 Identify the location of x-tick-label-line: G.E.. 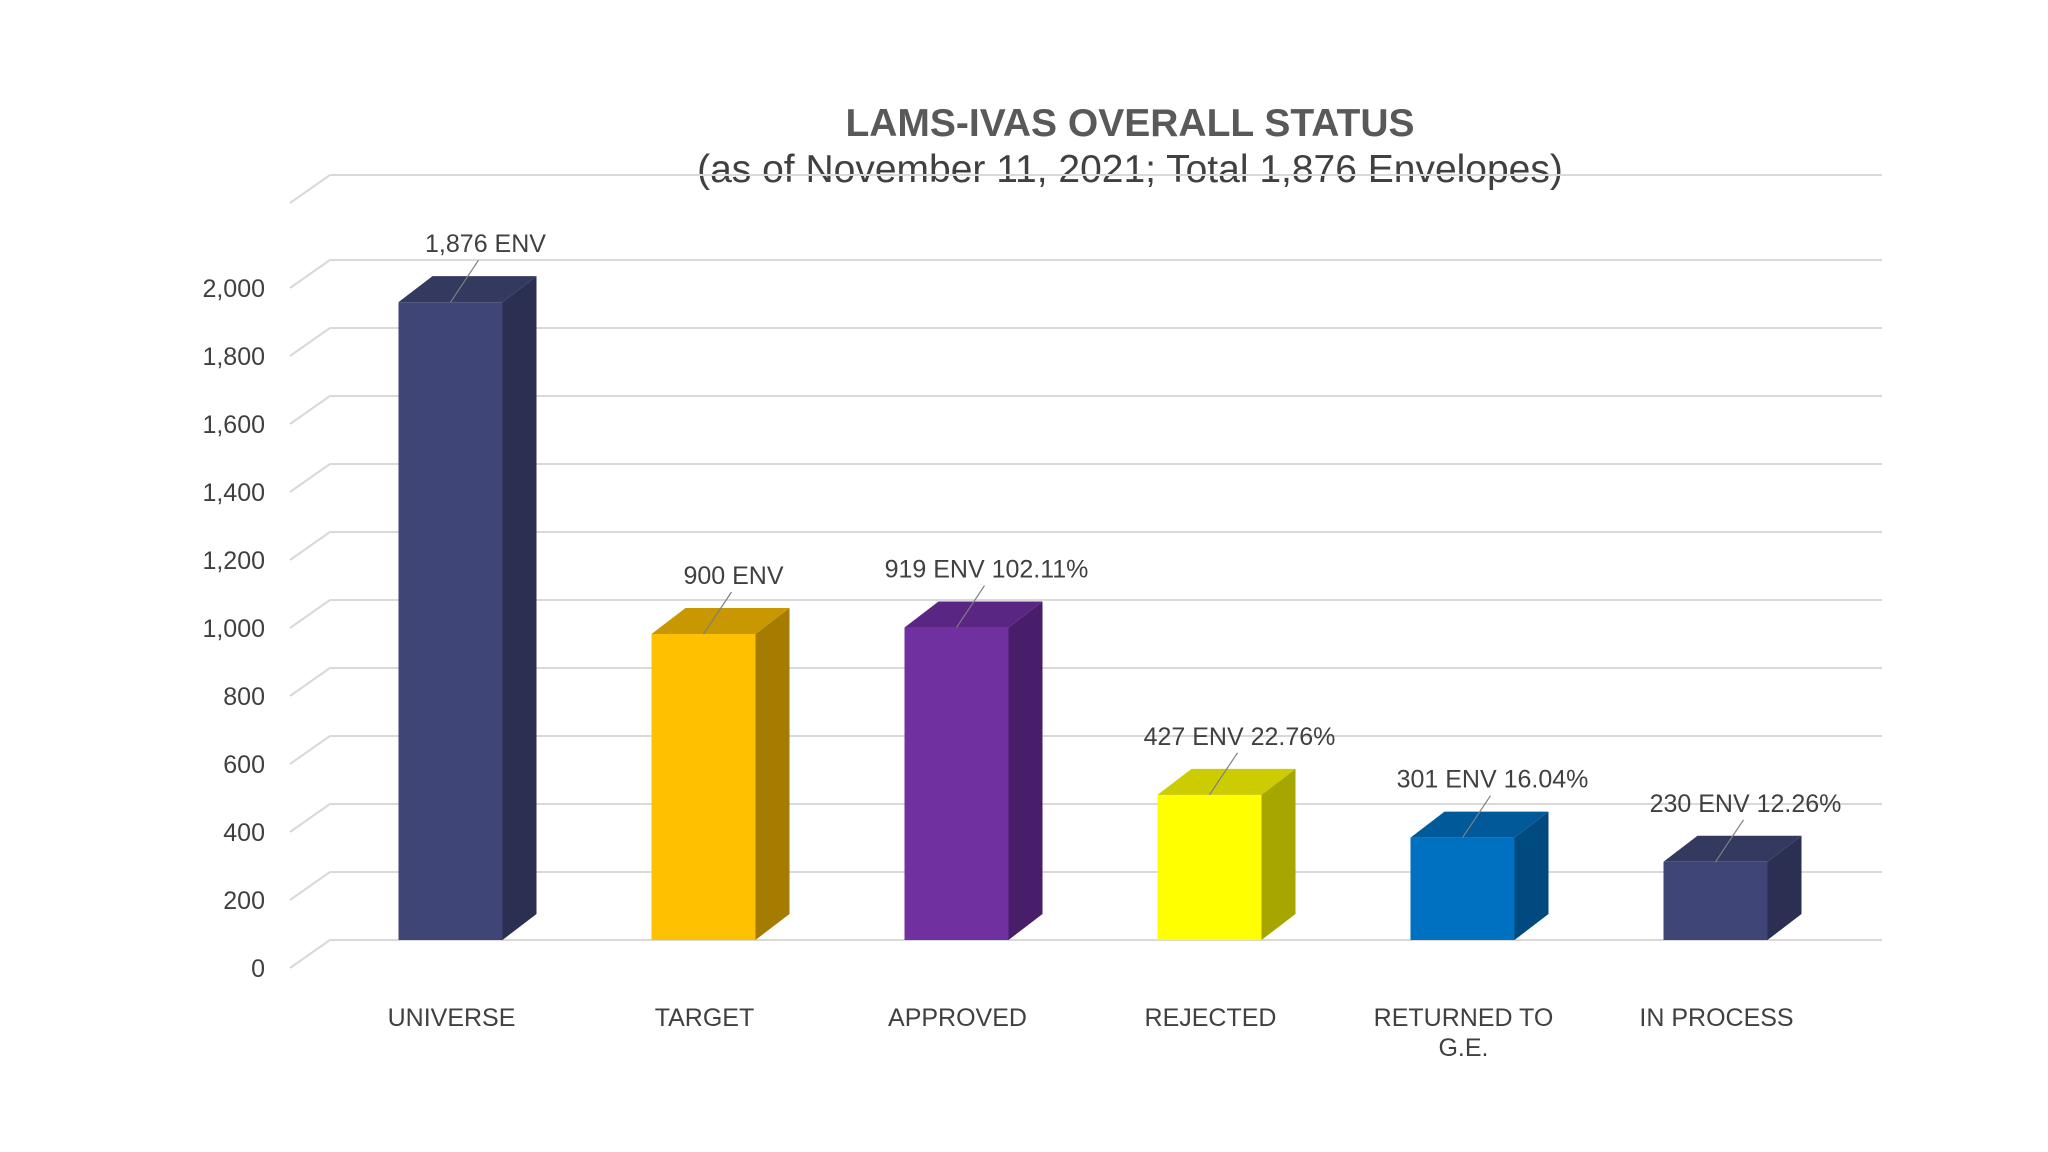
(1463, 1048).